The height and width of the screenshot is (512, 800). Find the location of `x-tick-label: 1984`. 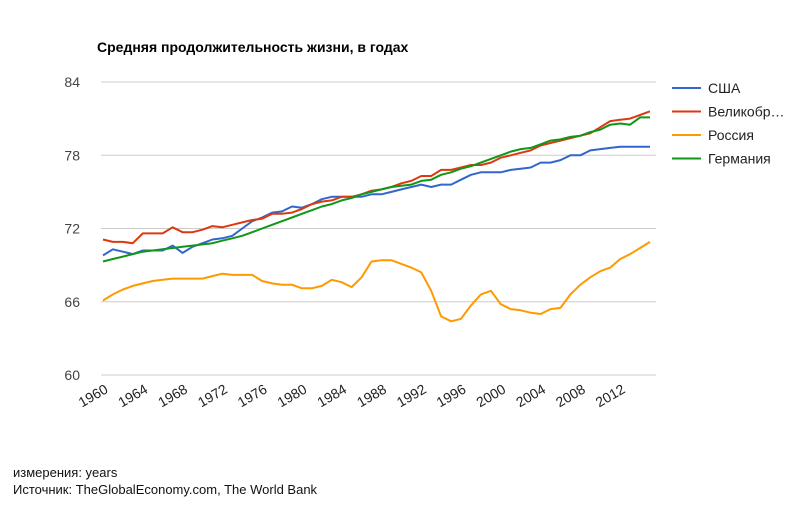

x-tick-label: 1984 is located at coordinates (331, 396).